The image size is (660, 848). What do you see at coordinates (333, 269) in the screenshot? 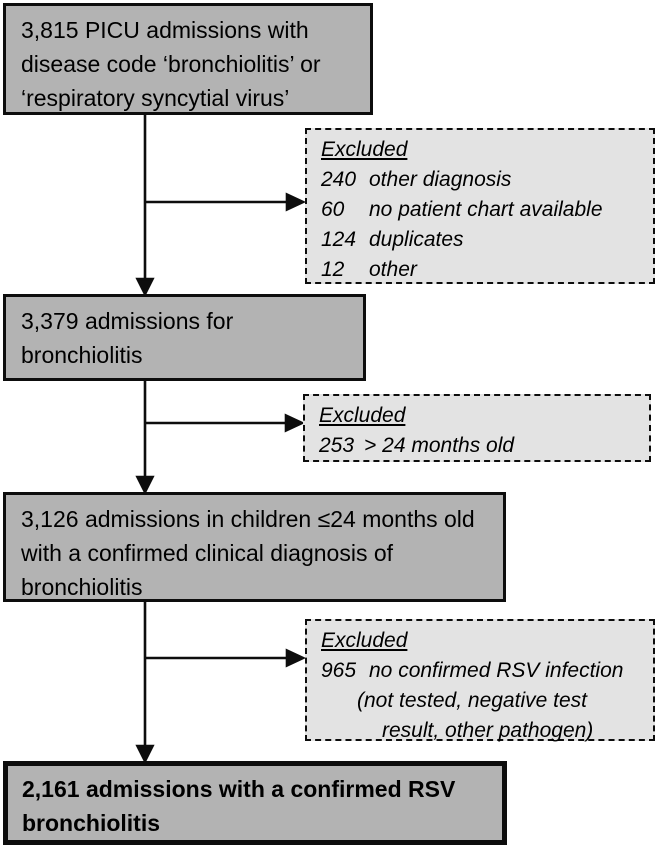
I see `excluded-count: 12` at bounding box center [333, 269].